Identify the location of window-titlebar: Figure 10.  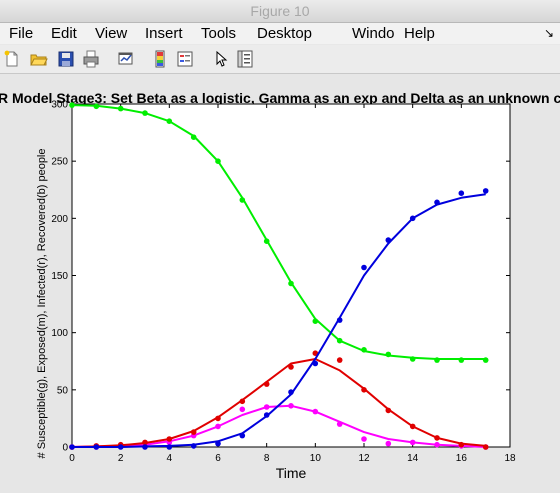
(280, 11).